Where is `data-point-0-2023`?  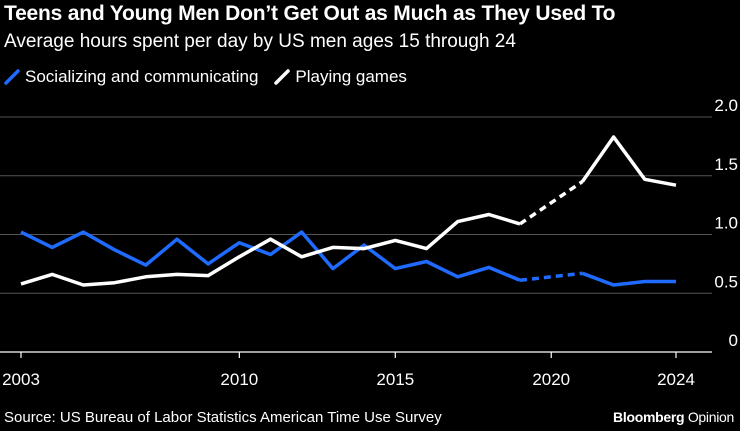
data-point-0-2023 is located at coordinates (644, 281).